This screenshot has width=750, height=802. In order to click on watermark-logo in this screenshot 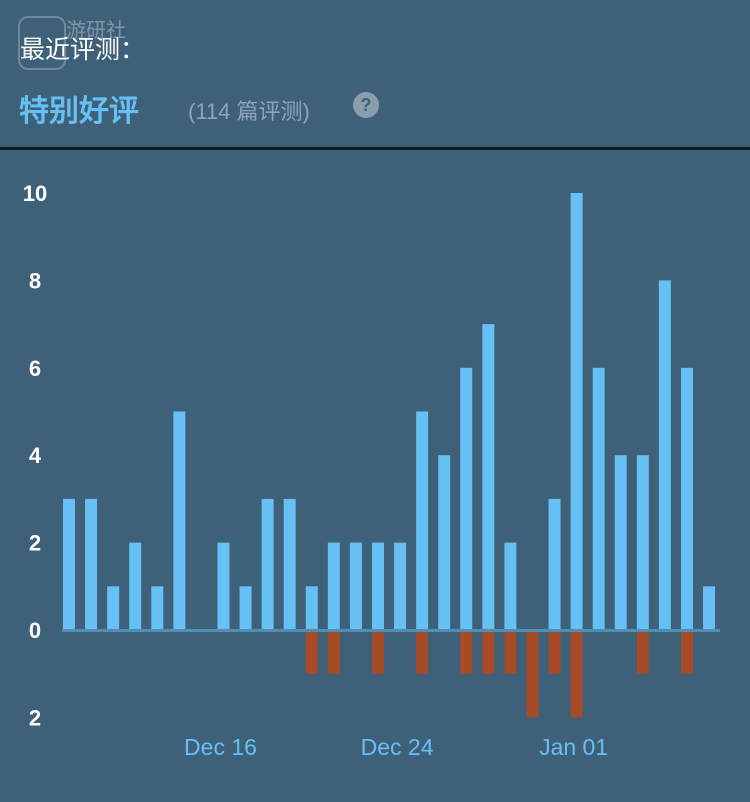, I will do `click(42, 43)`.